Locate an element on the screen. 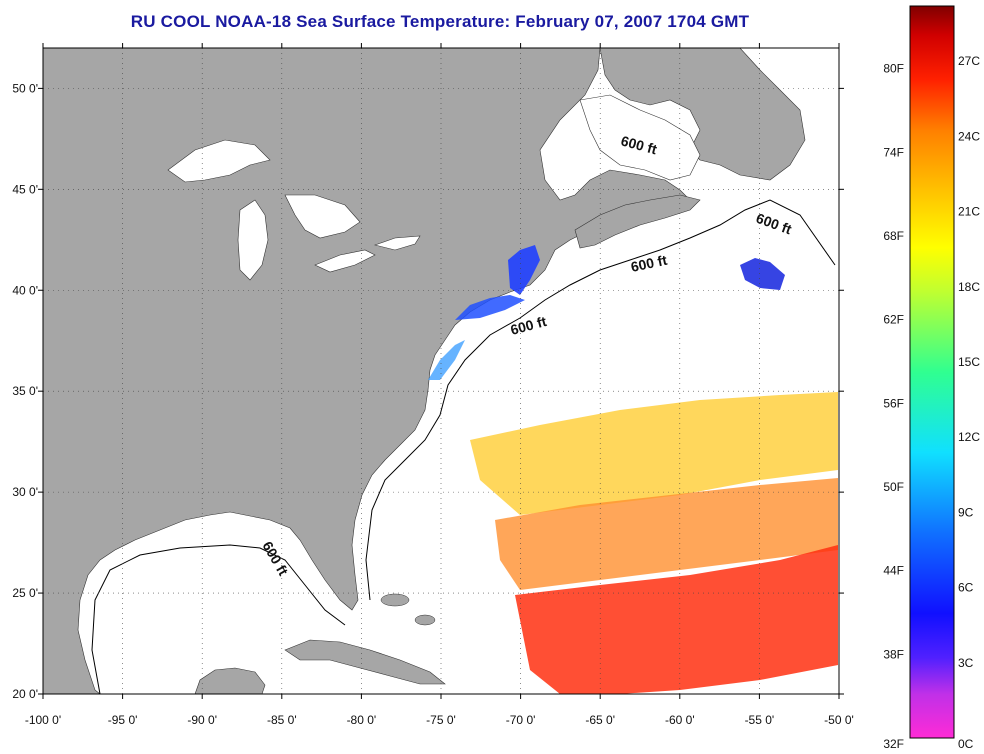 This screenshot has height=754, width=984. sst-patch-yellow is located at coordinates (654, 453).